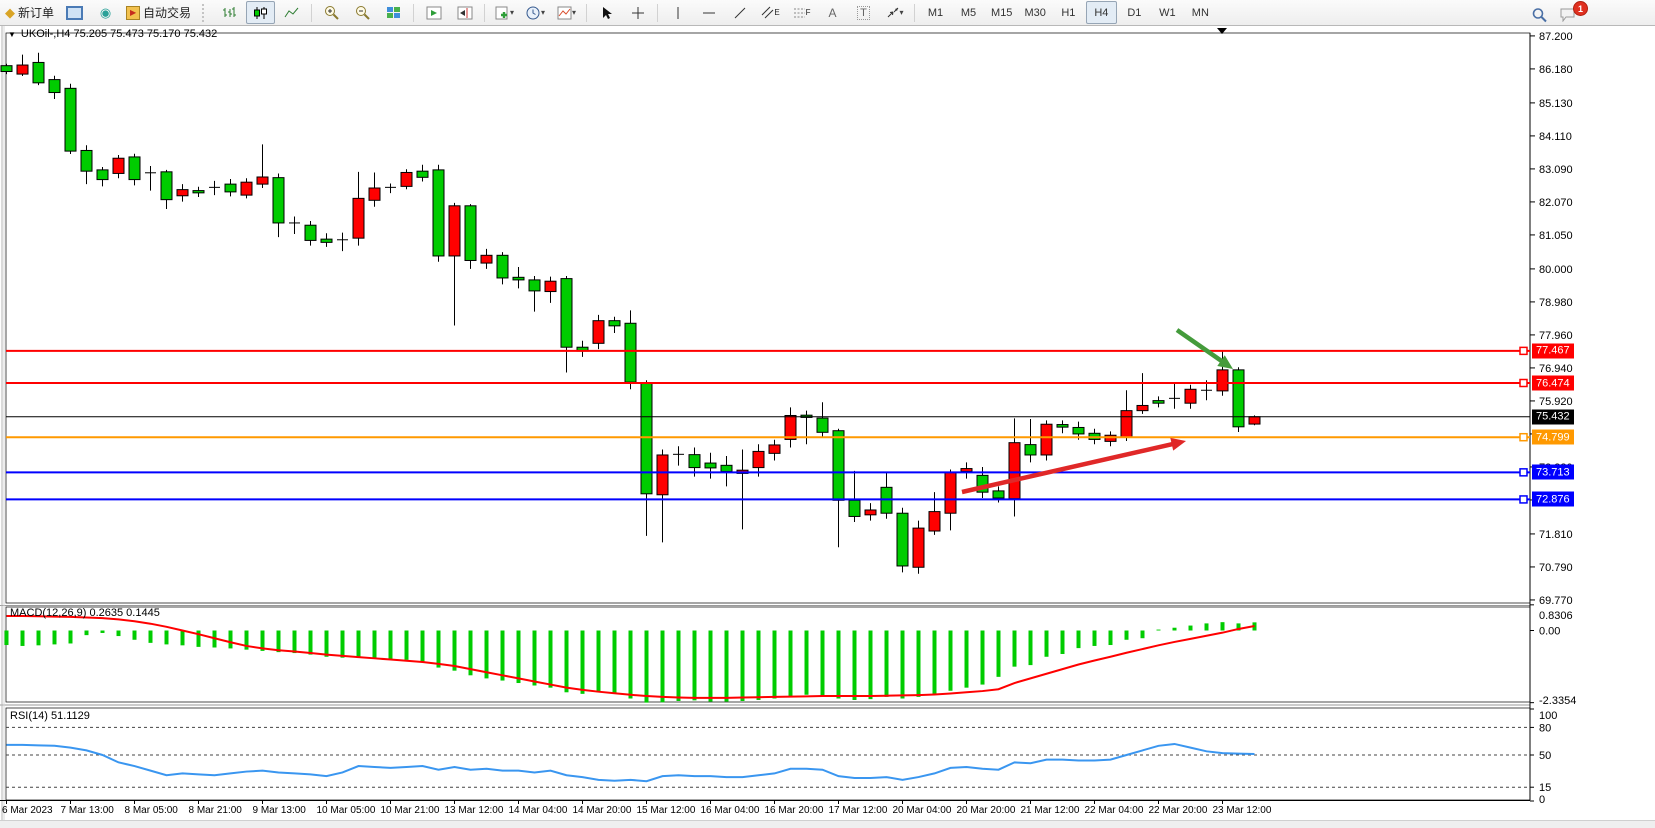  What do you see at coordinates (1204, 348) in the screenshot?
I see `green-down-arrow` at bounding box center [1204, 348].